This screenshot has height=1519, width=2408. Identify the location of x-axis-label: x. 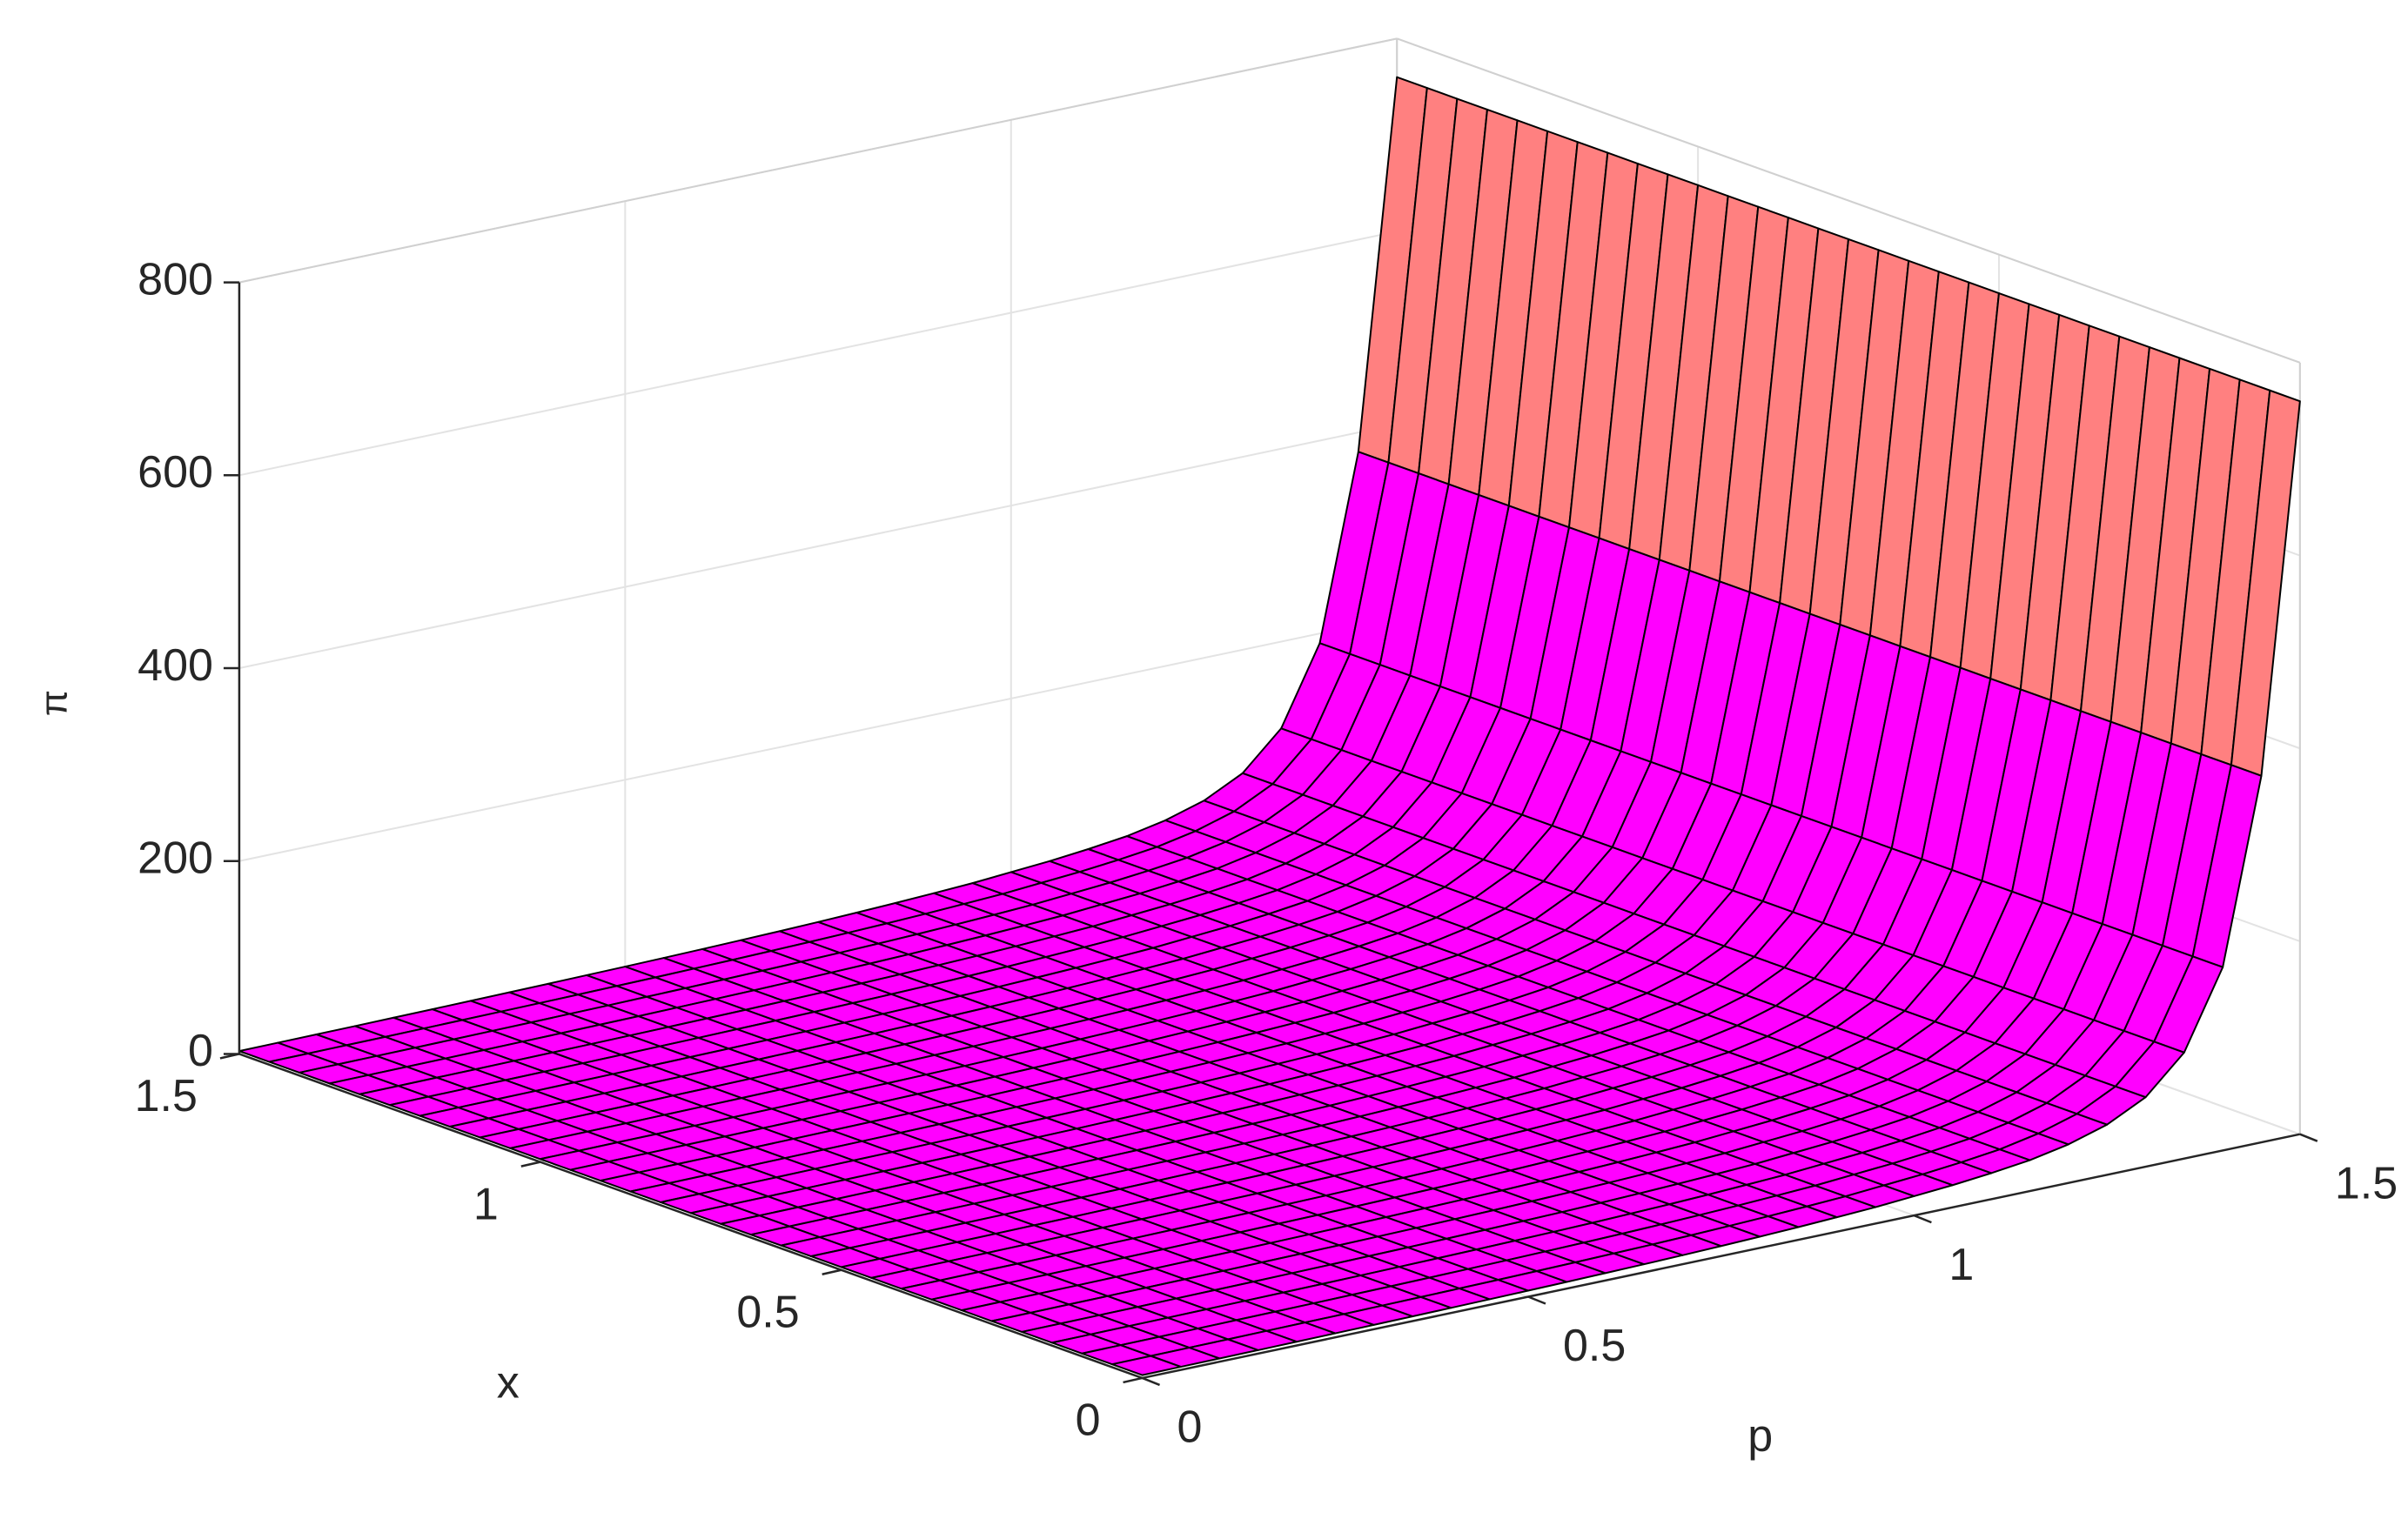
(509, 1382).